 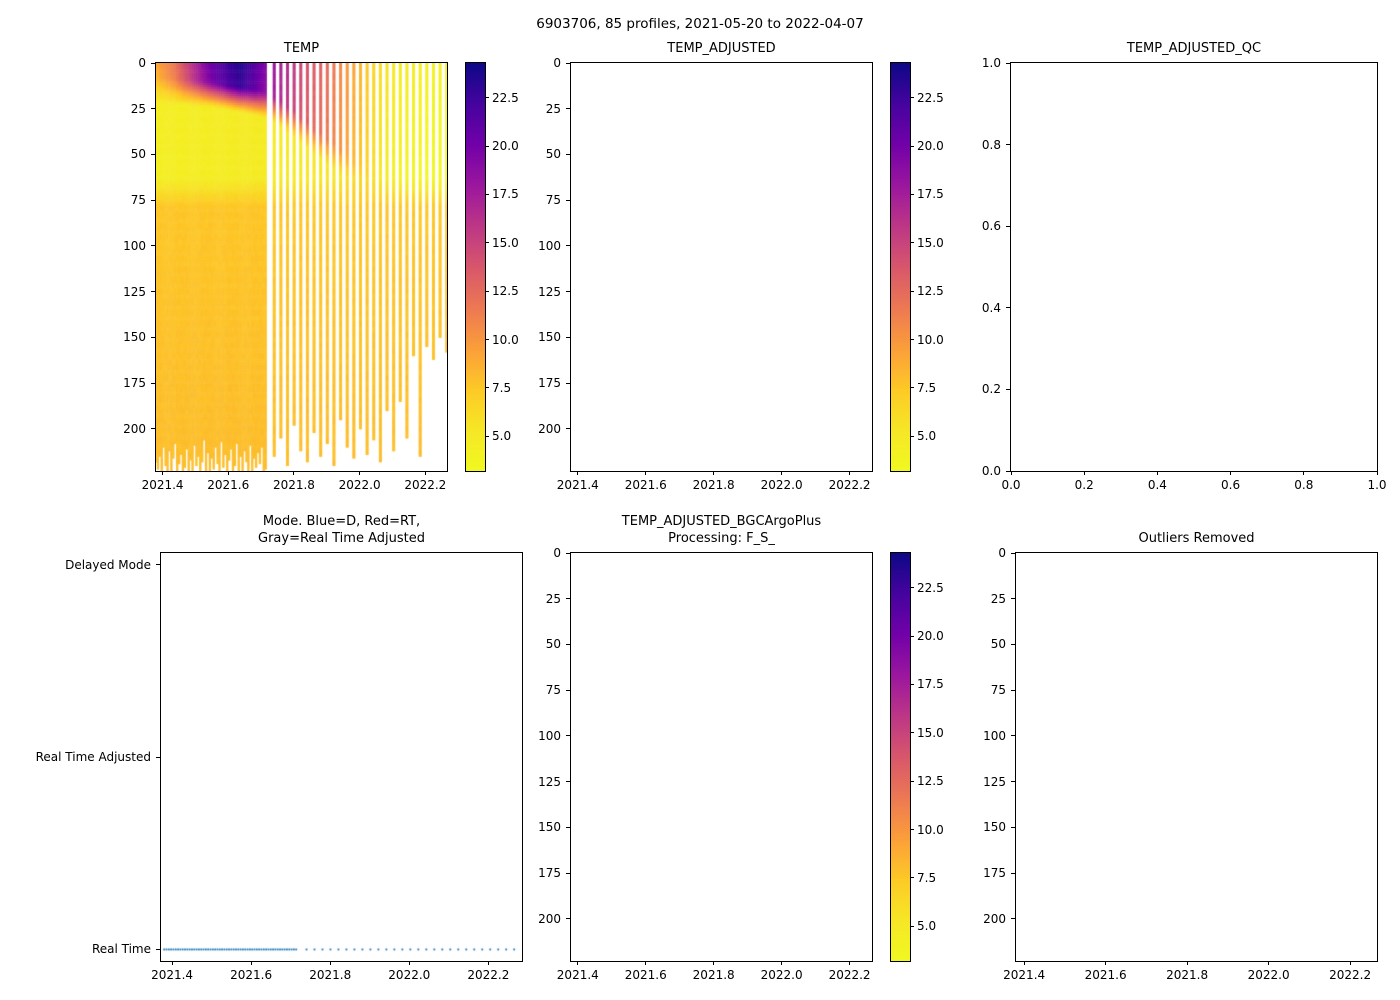 What do you see at coordinates (1196, 538) in the screenshot?
I see `panel-outliers-title: Outliers Removed` at bounding box center [1196, 538].